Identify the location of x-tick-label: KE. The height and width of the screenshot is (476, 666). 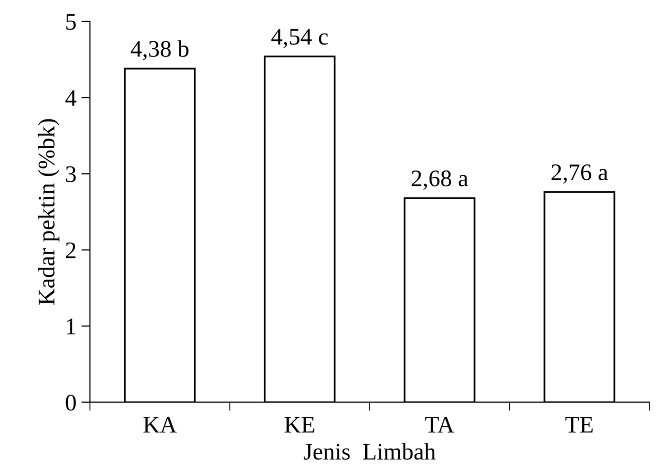
(299, 424).